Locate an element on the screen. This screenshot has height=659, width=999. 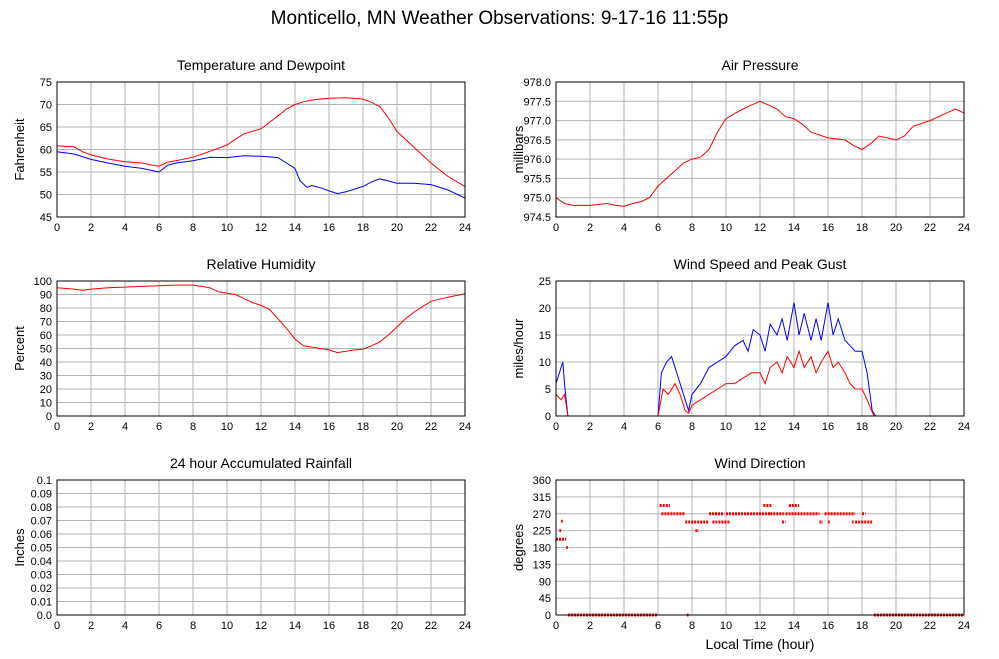
y-tick-label: 135 is located at coordinates (542, 565).